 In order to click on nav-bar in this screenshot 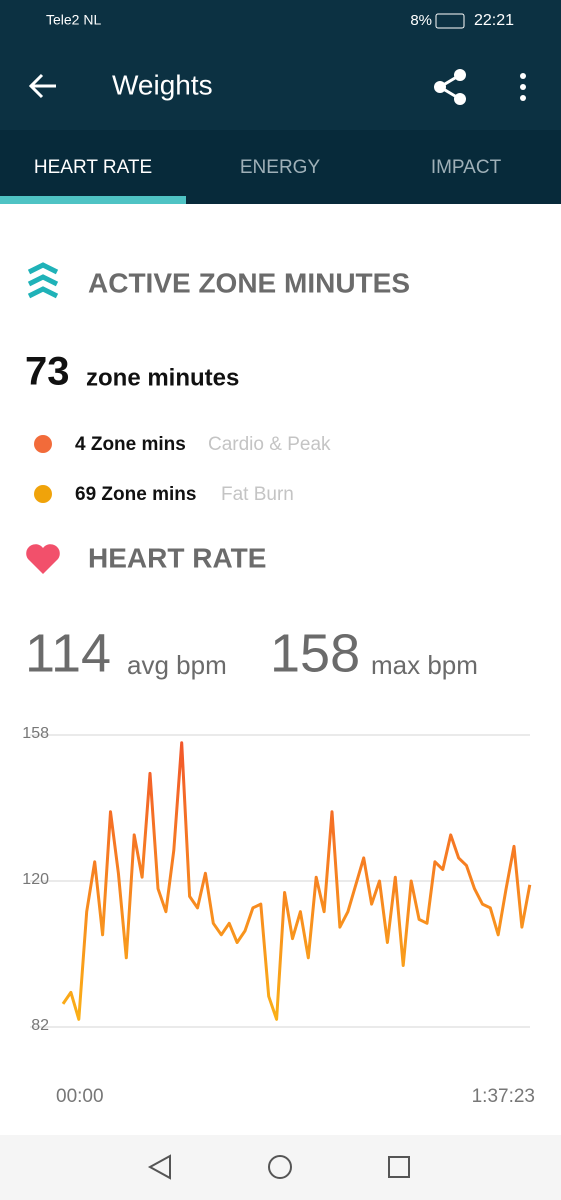, I will do `click(280, 1167)`.